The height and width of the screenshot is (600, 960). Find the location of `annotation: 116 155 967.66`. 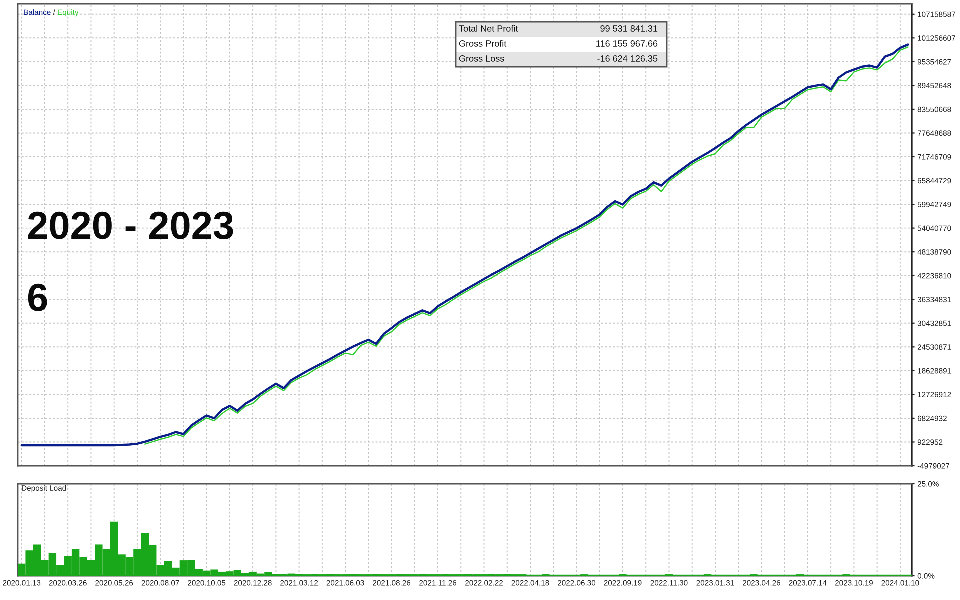

annotation: 116 155 967.66 is located at coordinates (627, 43).